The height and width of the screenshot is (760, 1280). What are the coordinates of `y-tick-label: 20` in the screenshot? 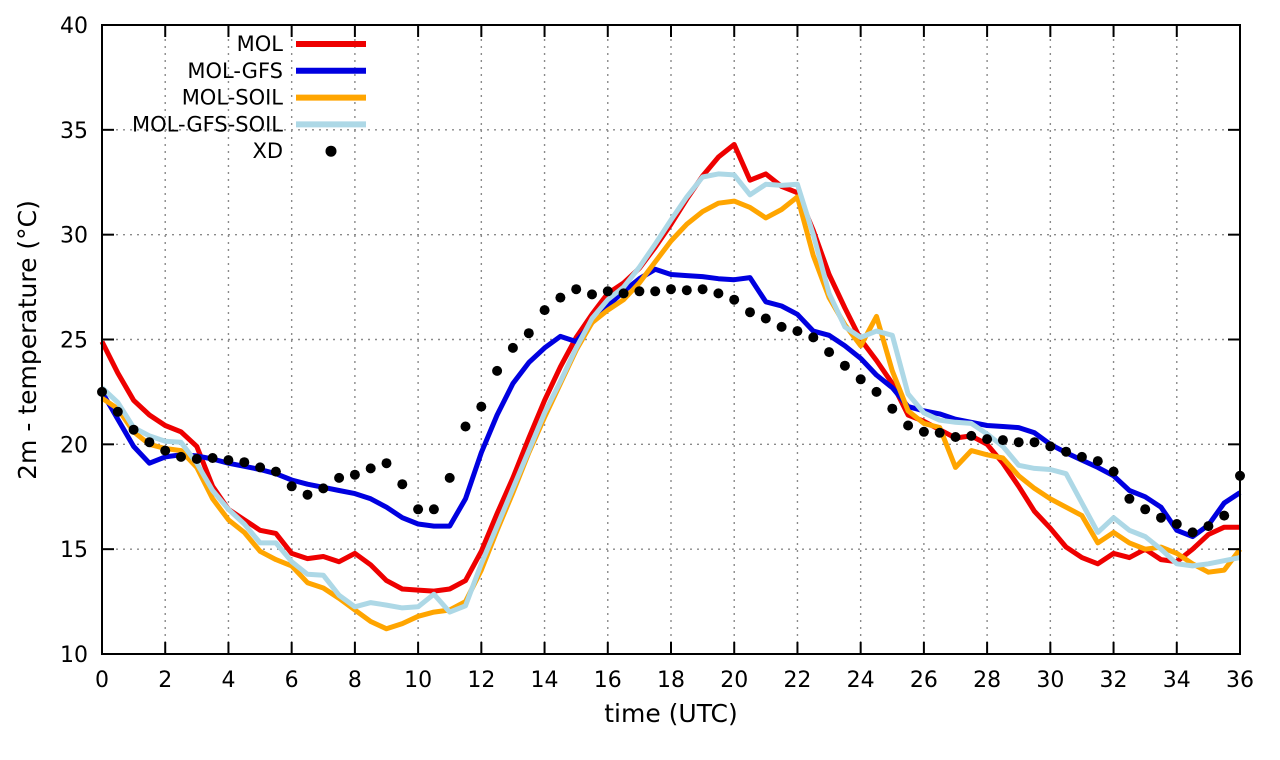 It's located at (74, 445).